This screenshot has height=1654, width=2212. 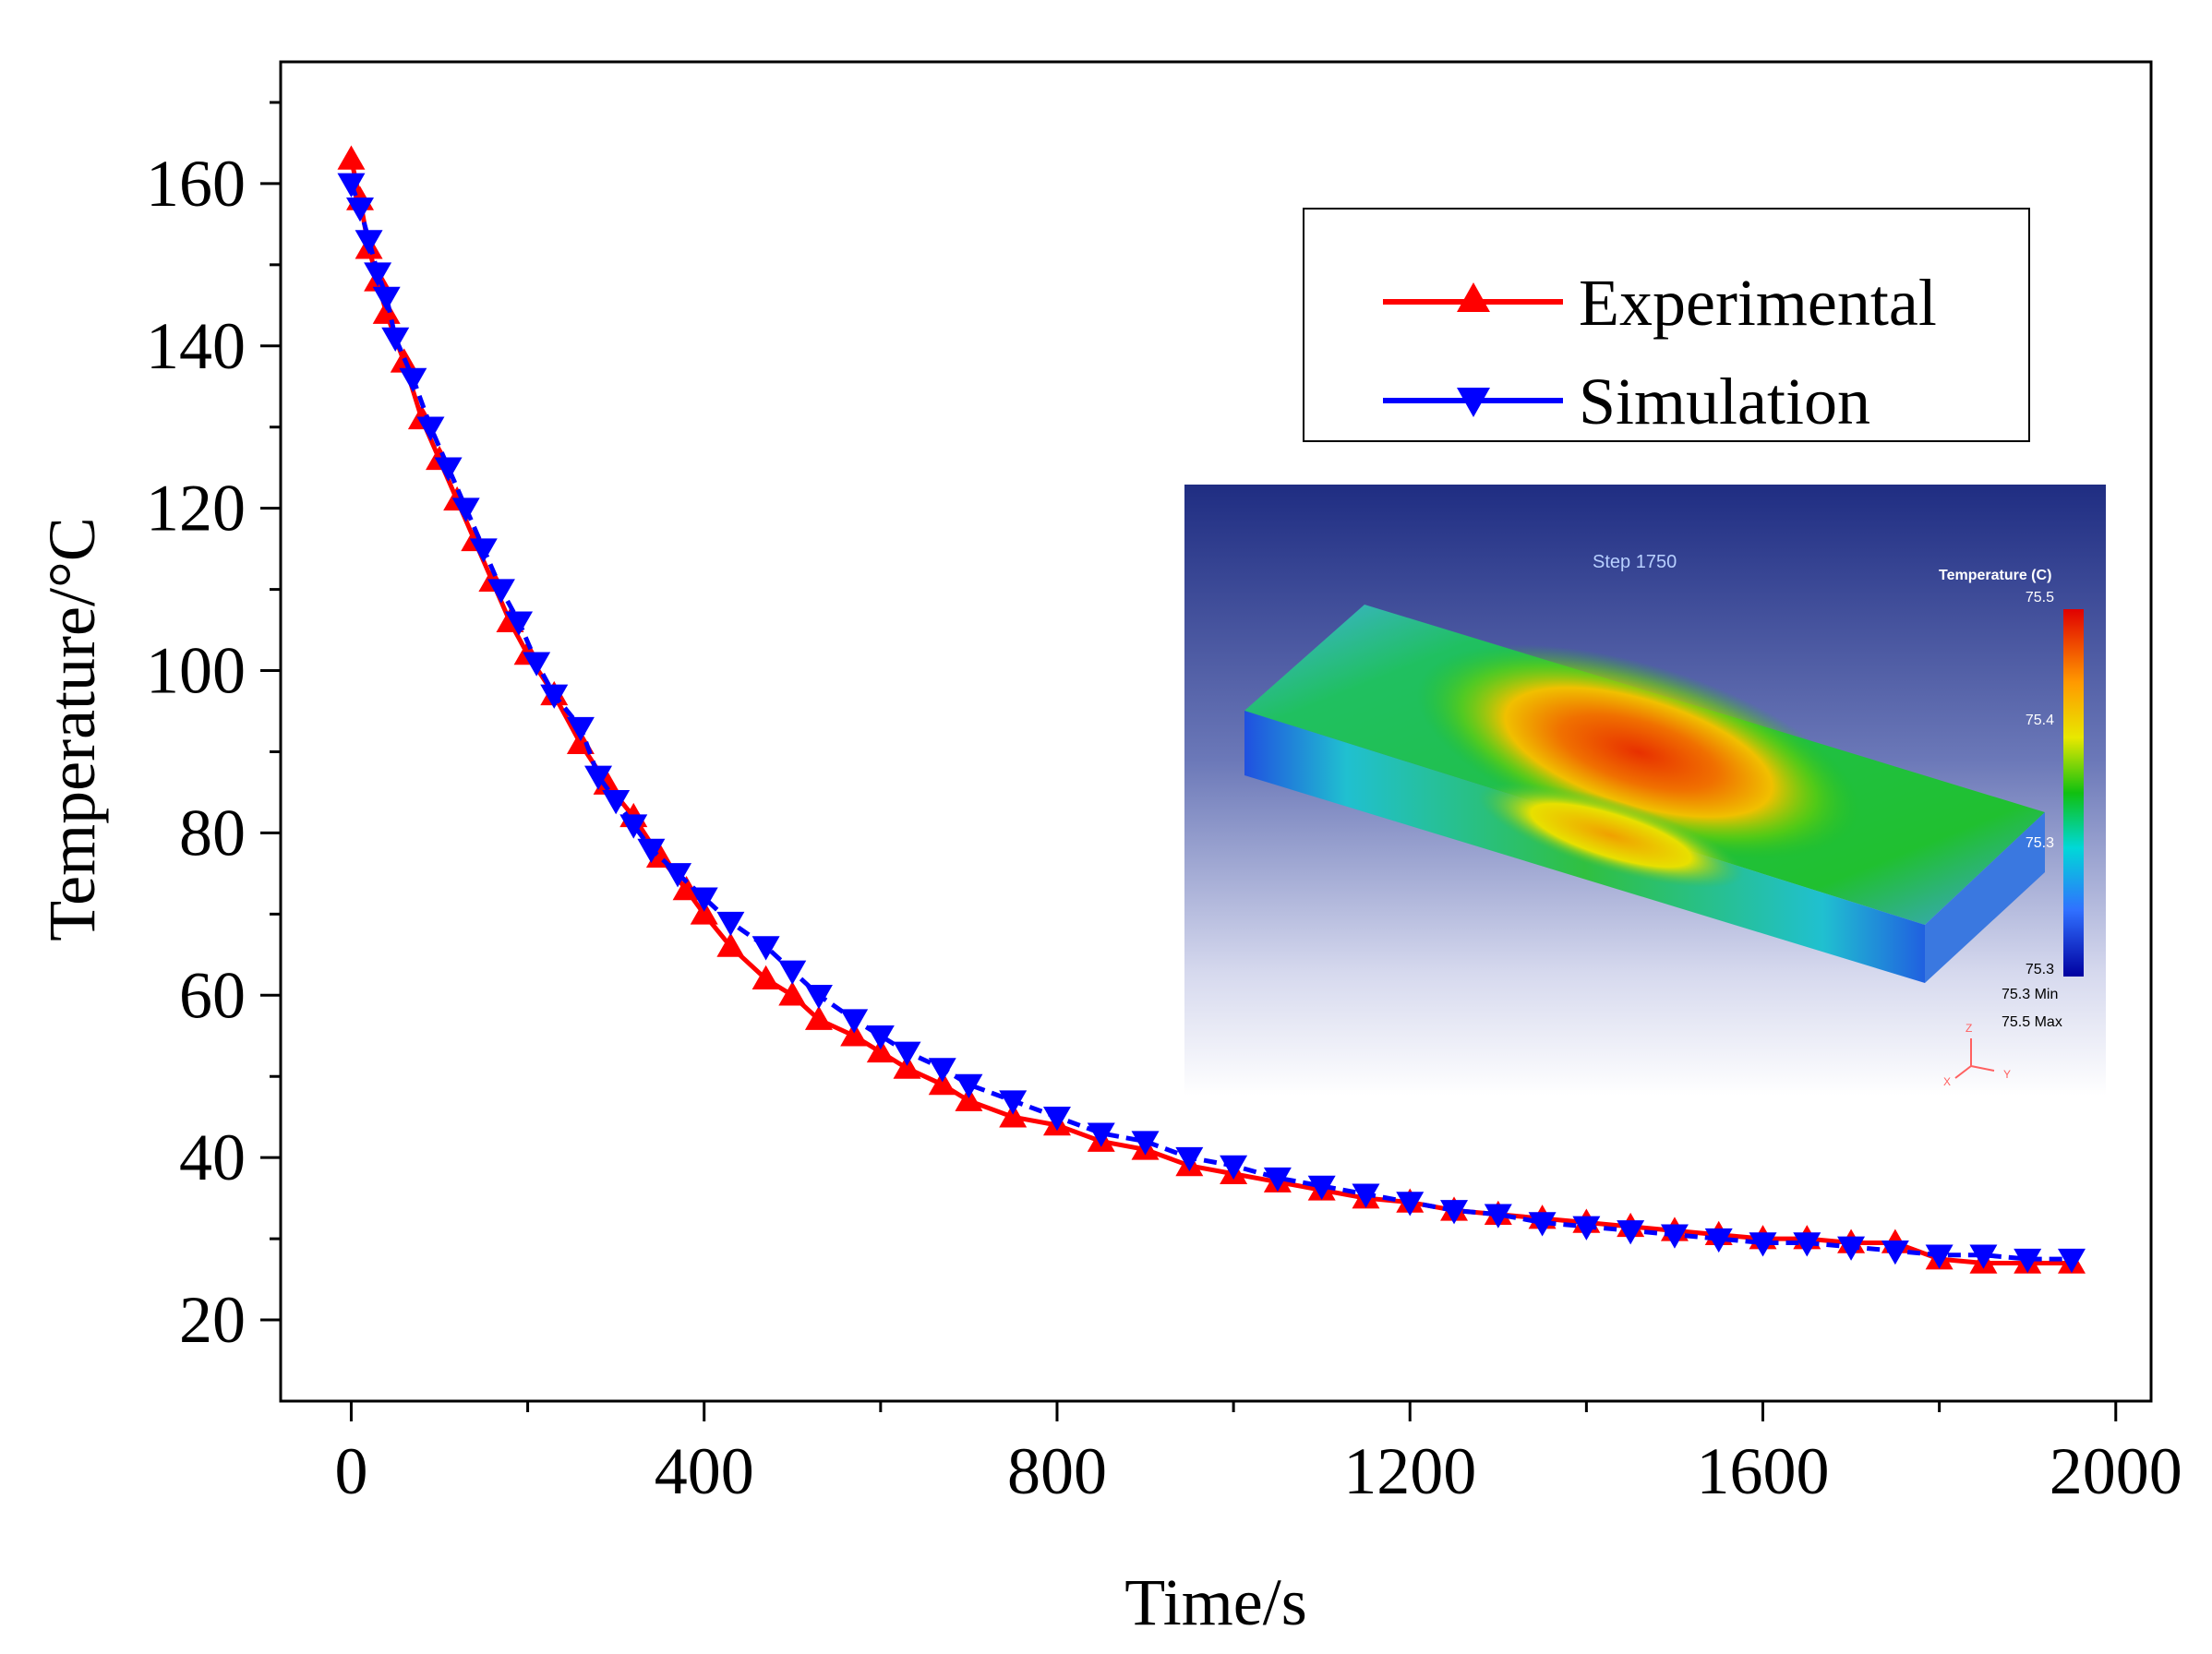 I want to click on axis-triad, so click(x=1974, y=1058).